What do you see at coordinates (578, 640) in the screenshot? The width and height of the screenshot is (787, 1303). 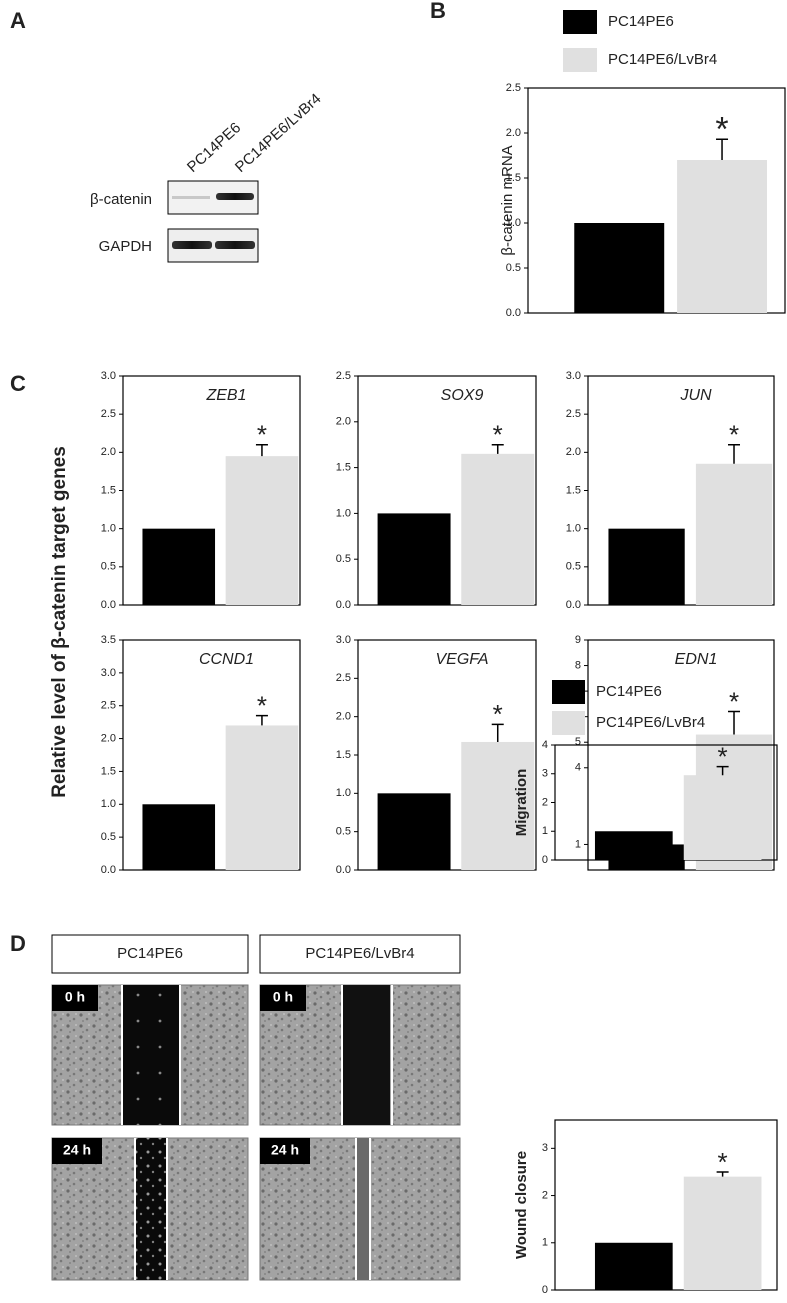 I see `y-tick-label: 9` at bounding box center [578, 640].